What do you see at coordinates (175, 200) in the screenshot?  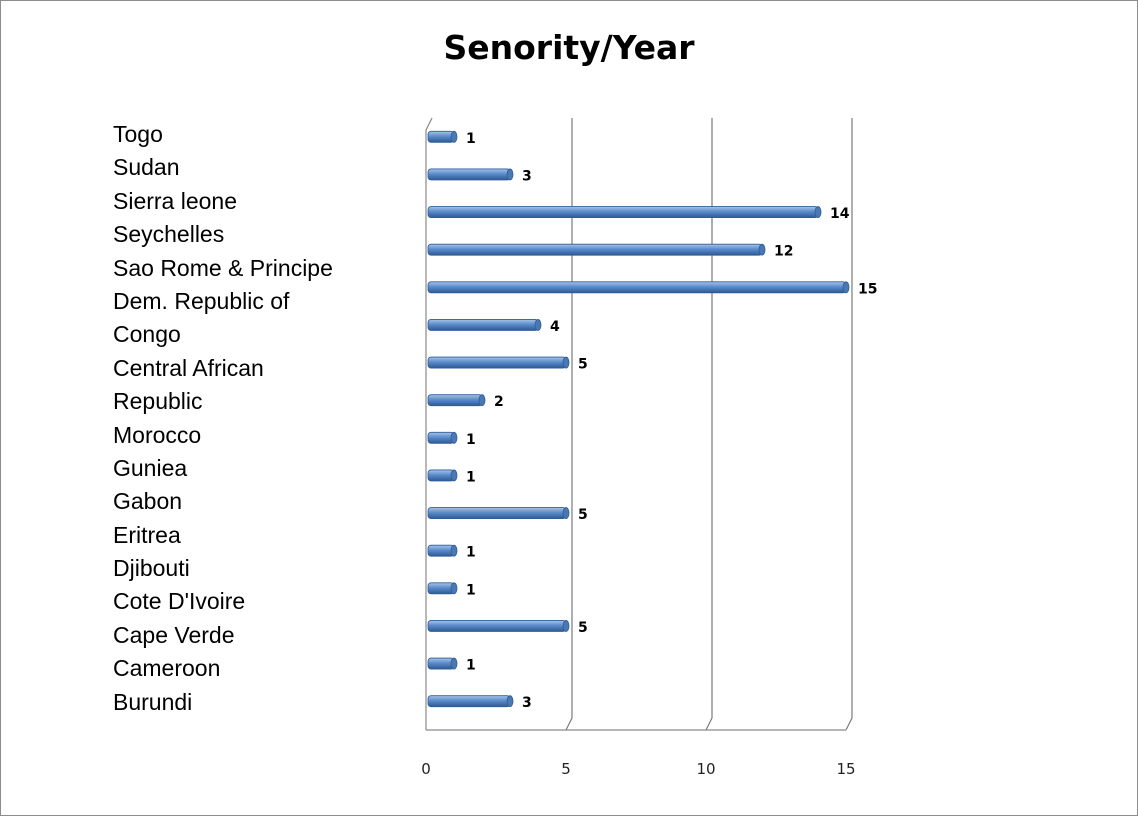 I see `category-label: Sierra leone` at bounding box center [175, 200].